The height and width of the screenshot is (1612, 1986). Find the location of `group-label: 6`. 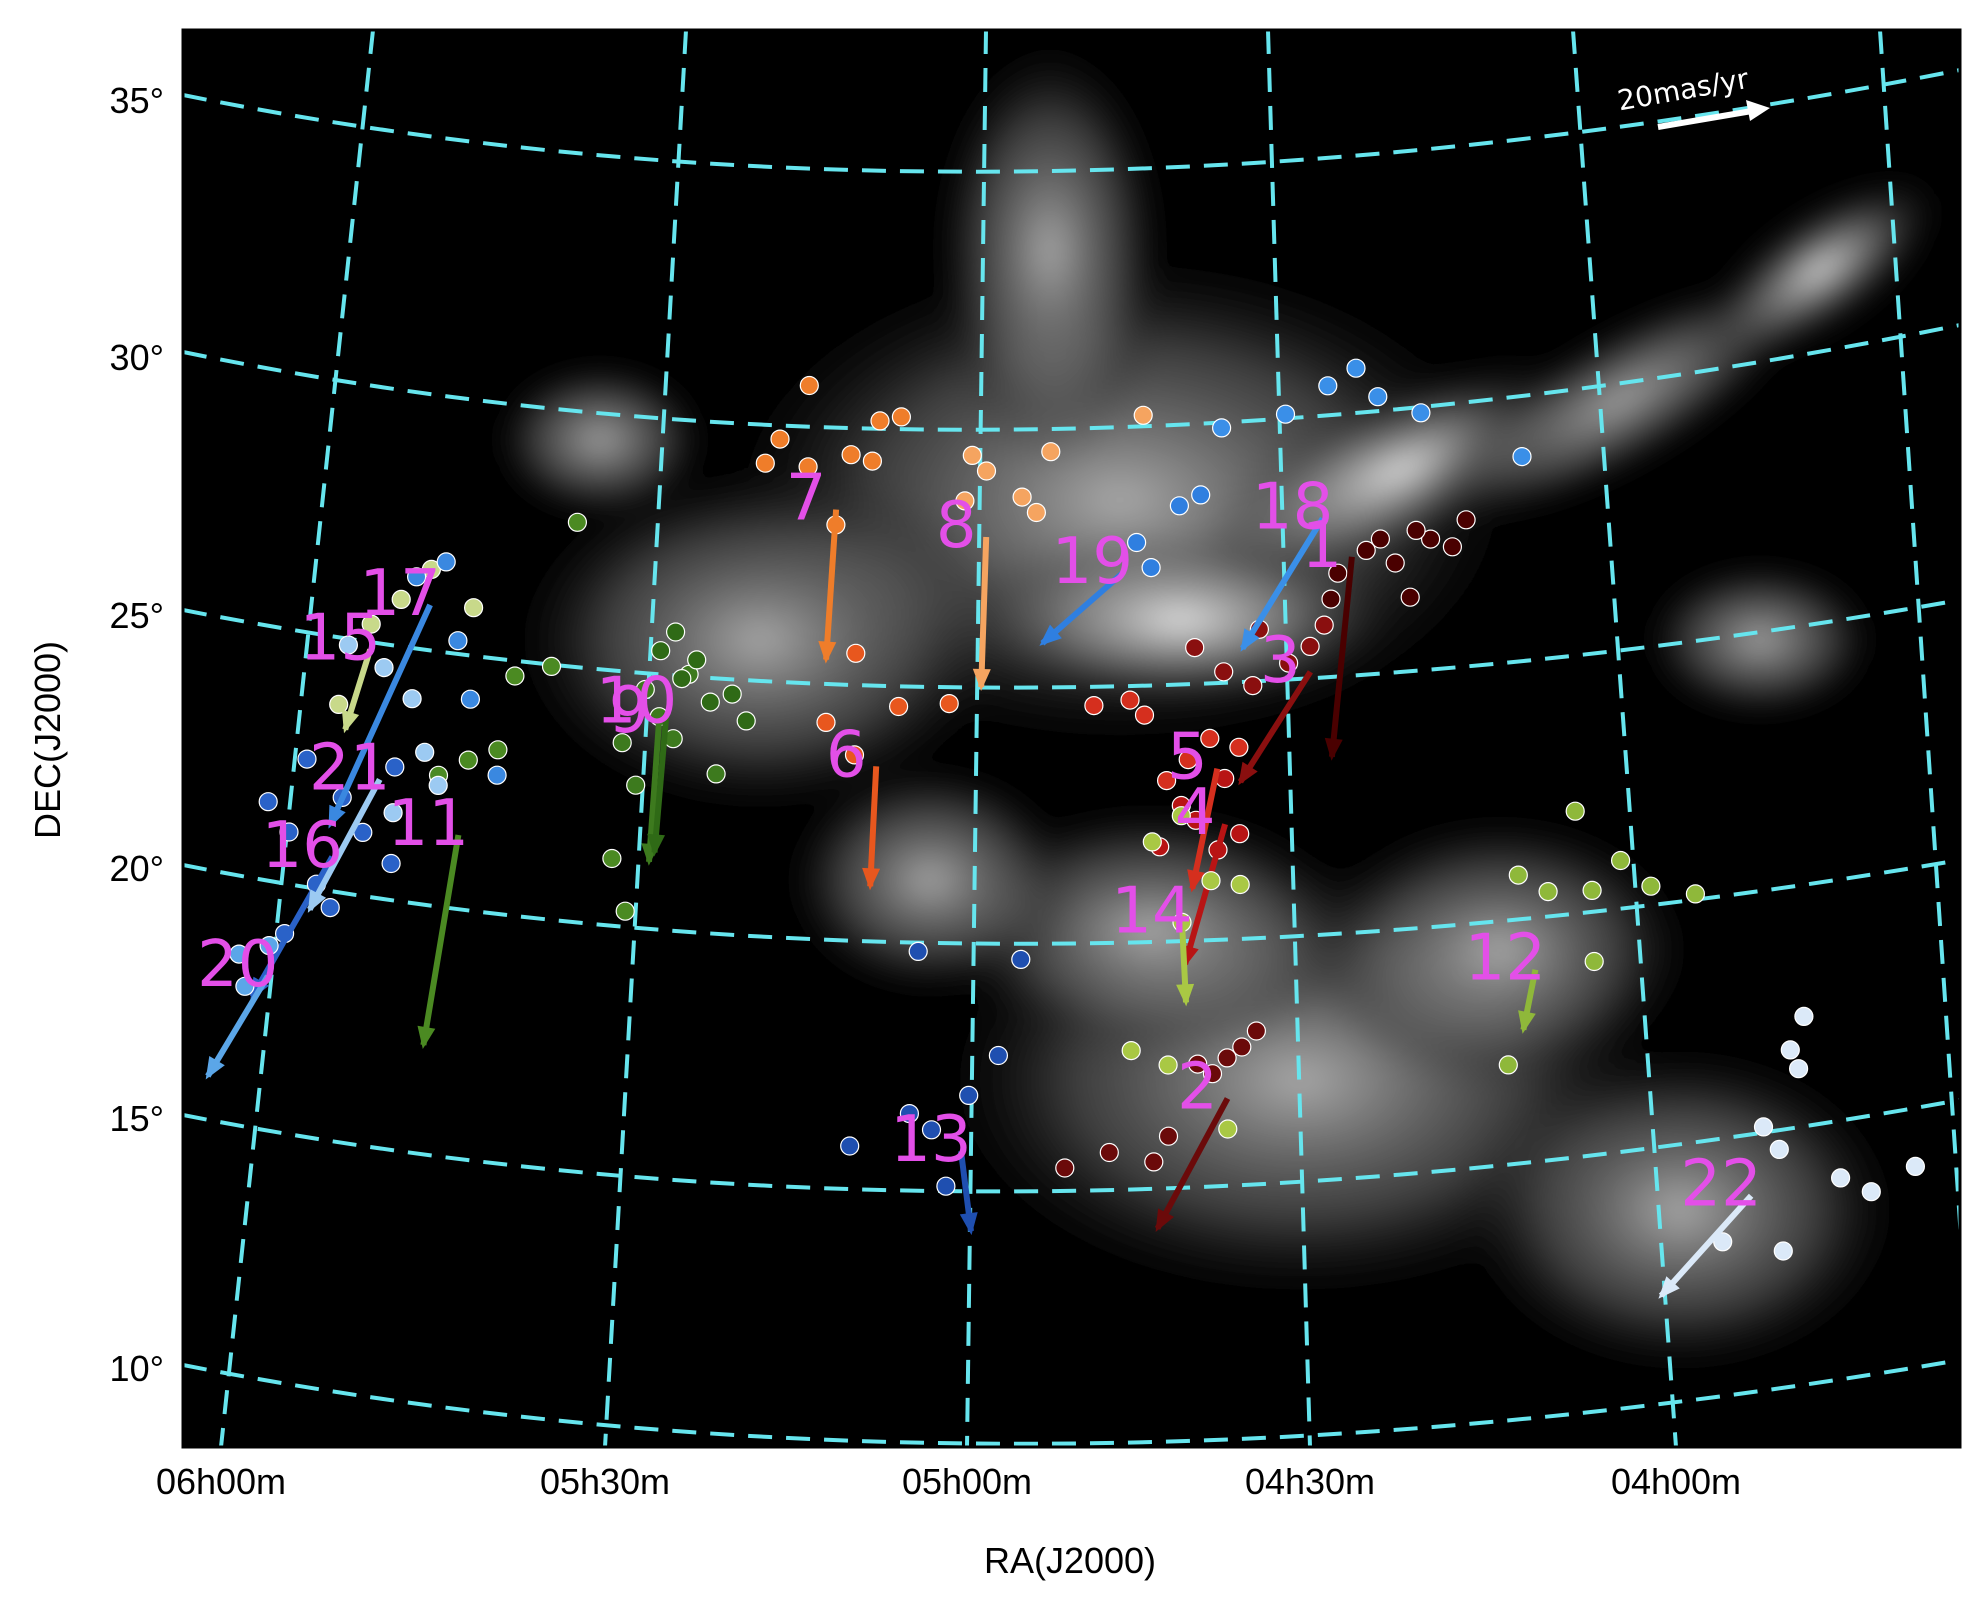

group-label: 6 is located at coordinates (846, 755).